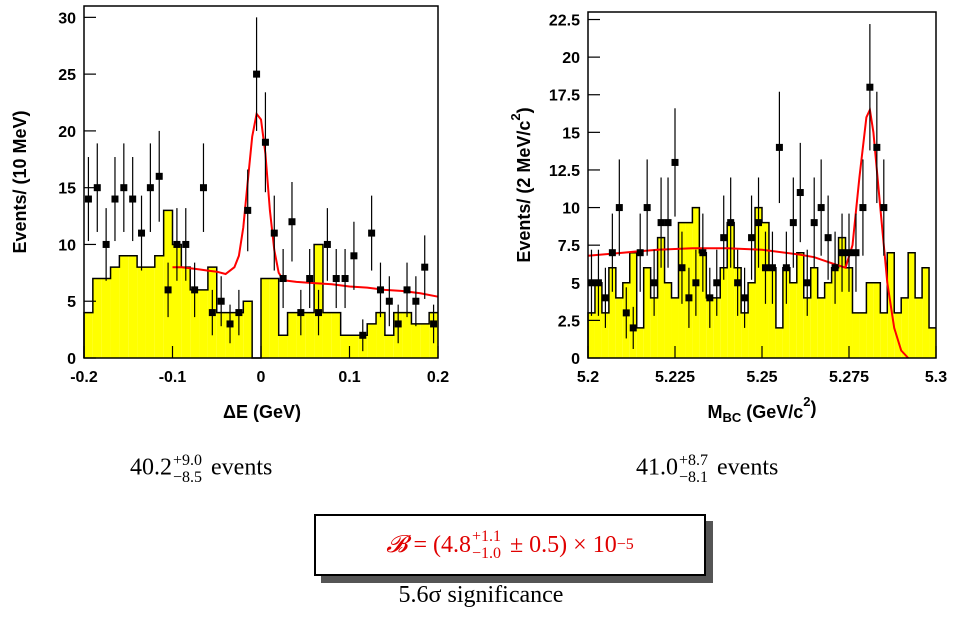 The image size is (962, 620). Describe the element at coordinates (524, 110) in the screenshot. I see `y-axis-label-part: )` at that location.